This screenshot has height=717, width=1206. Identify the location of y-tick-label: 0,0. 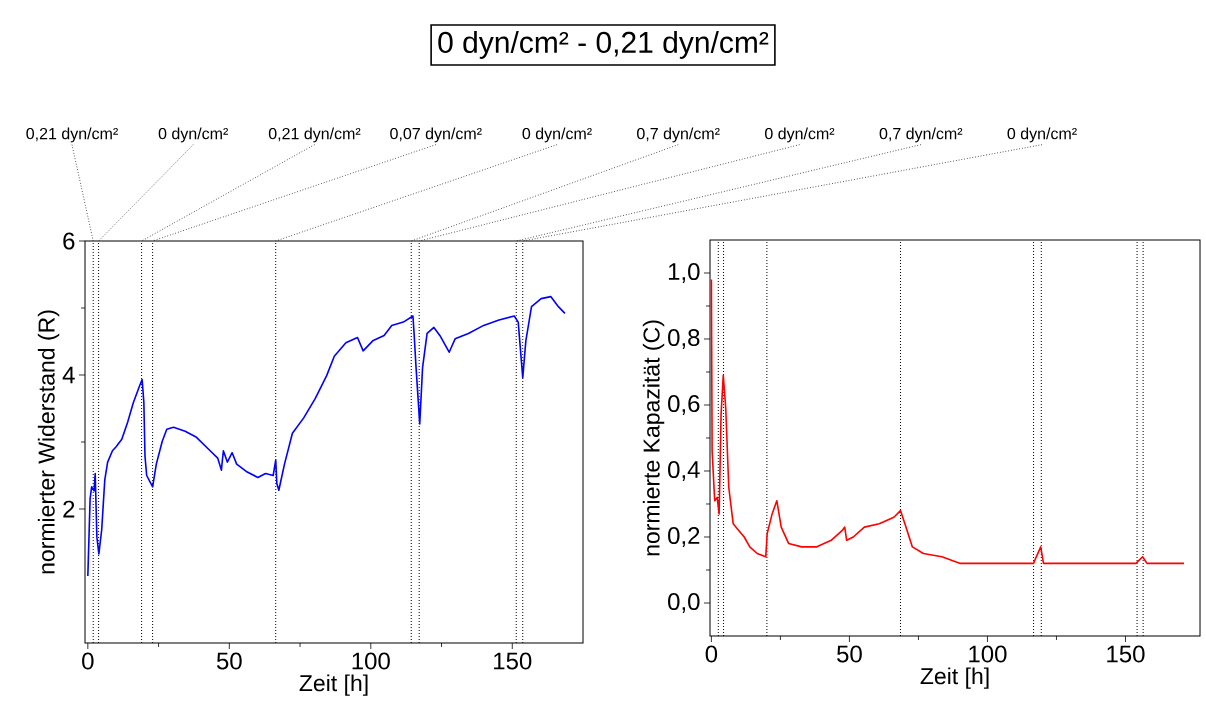
(684, 603).